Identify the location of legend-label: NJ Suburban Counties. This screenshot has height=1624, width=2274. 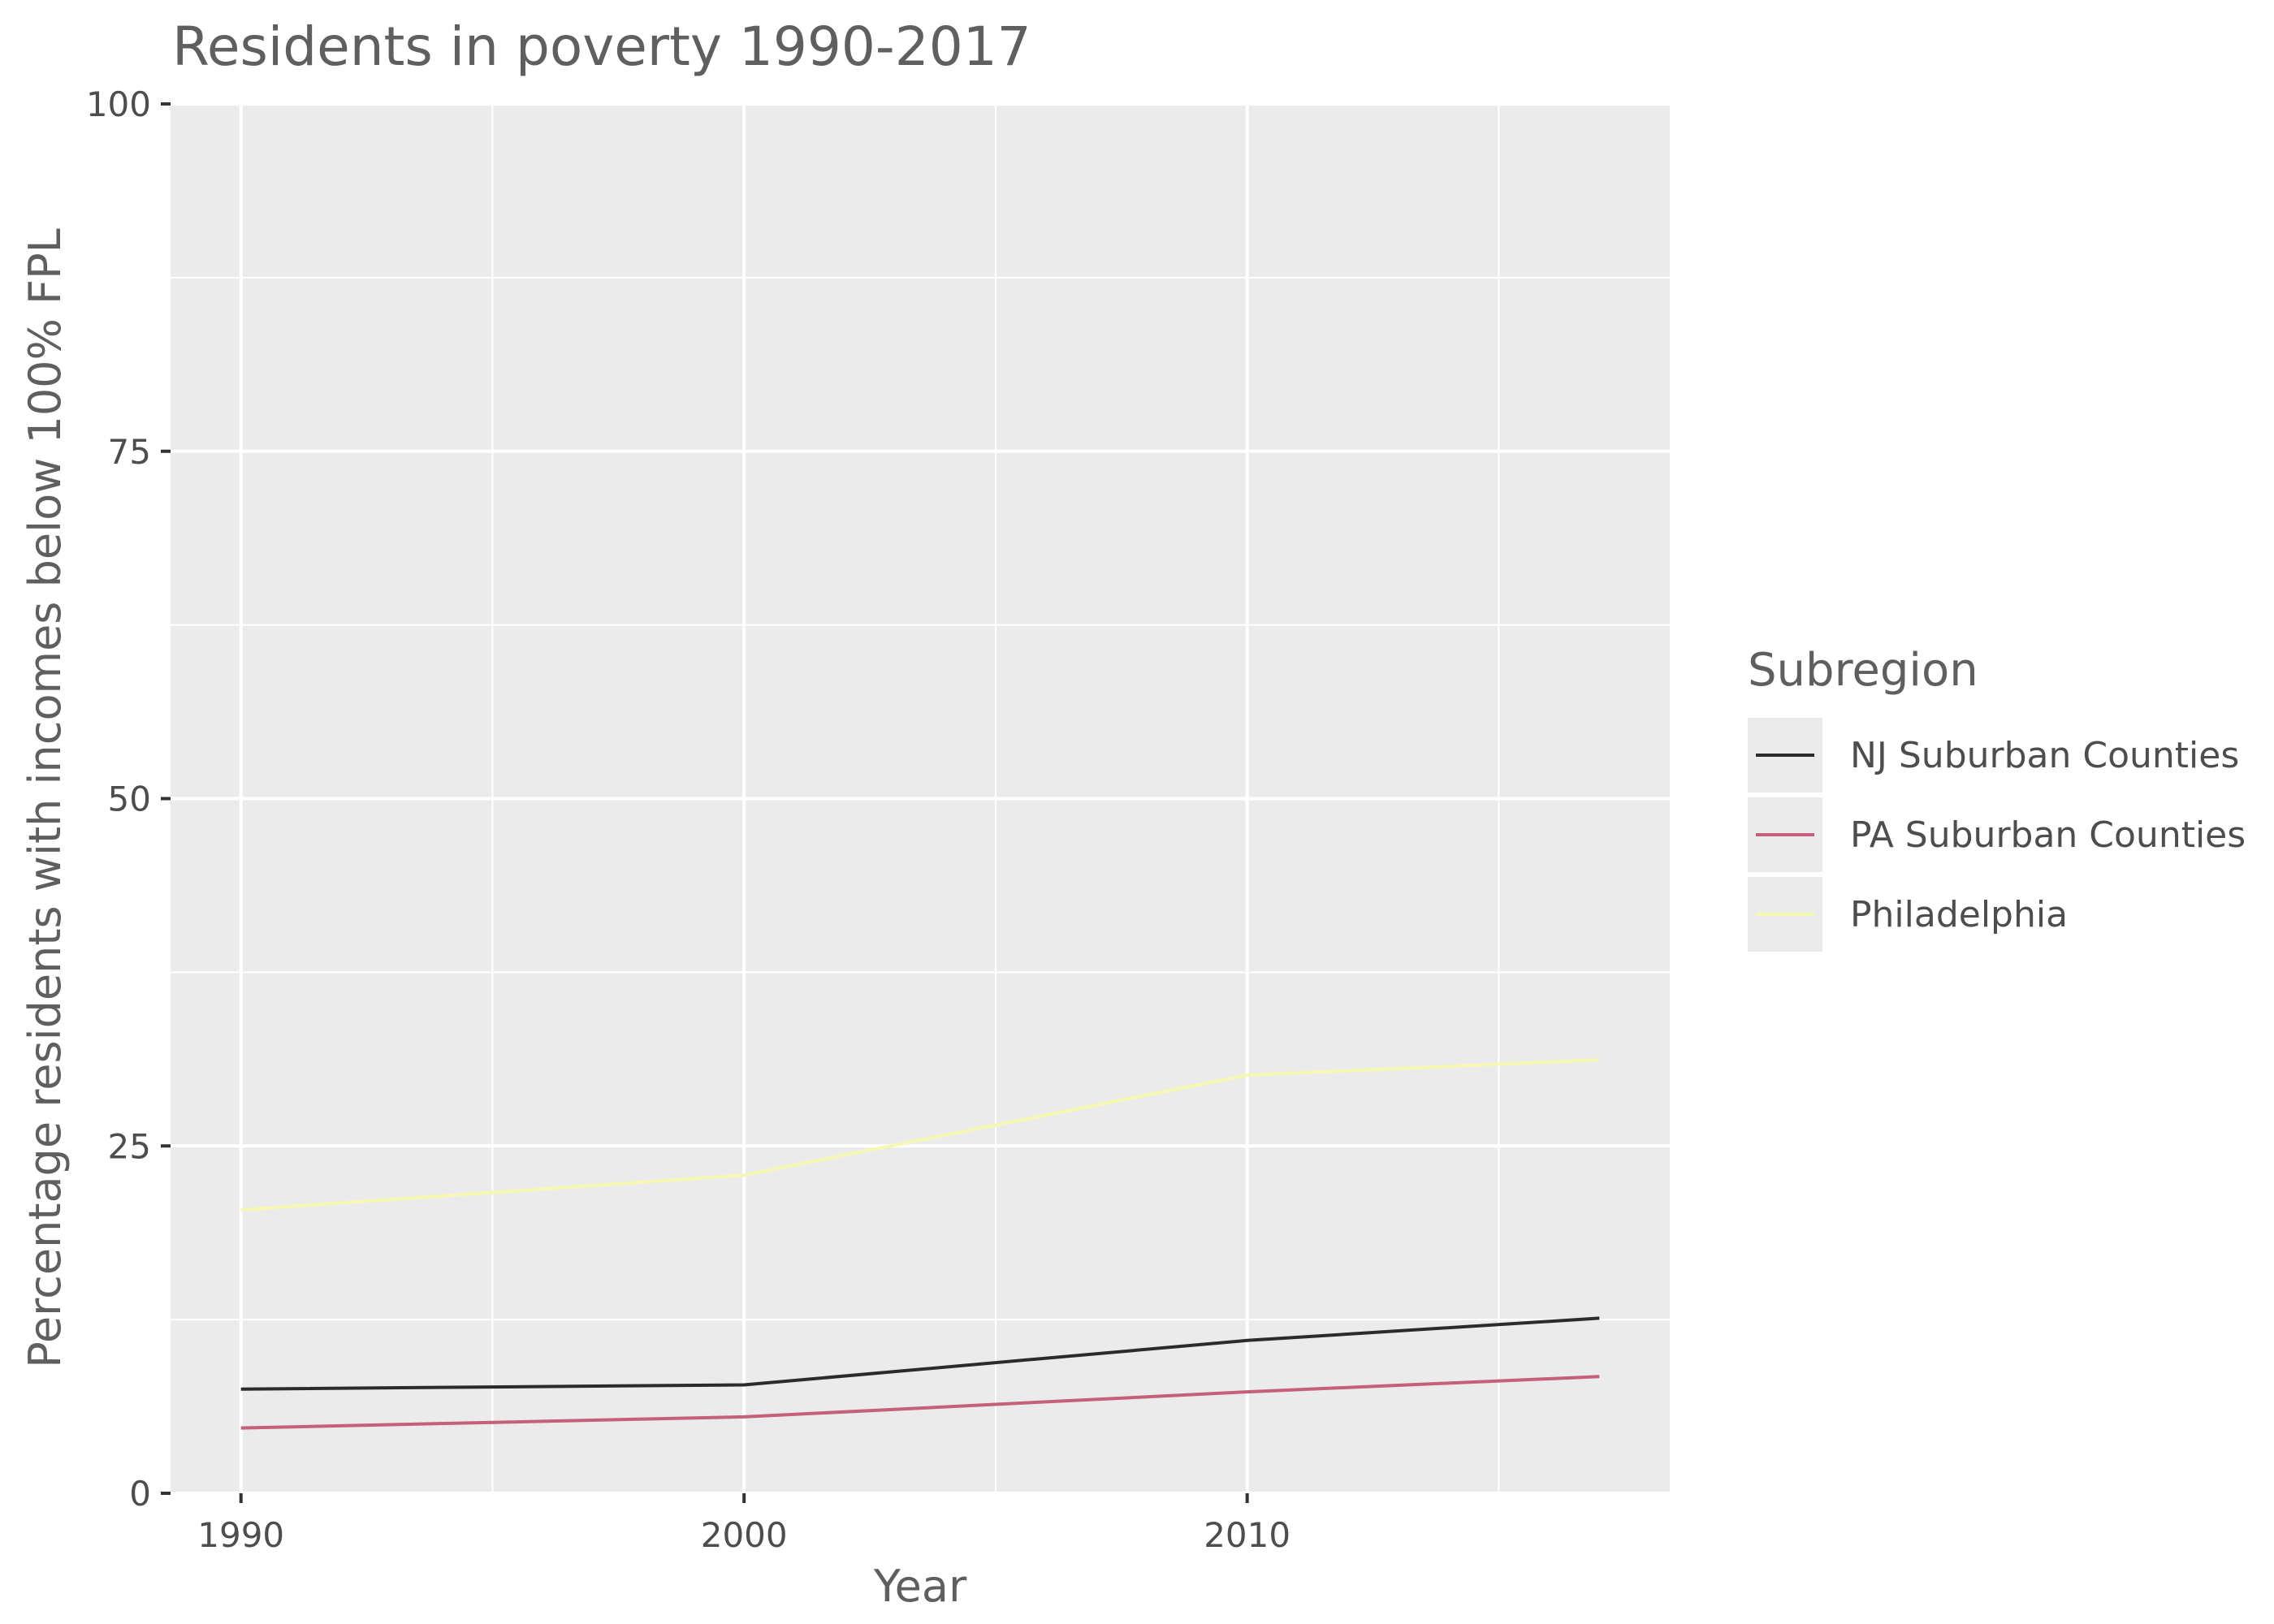
(2044, 756).